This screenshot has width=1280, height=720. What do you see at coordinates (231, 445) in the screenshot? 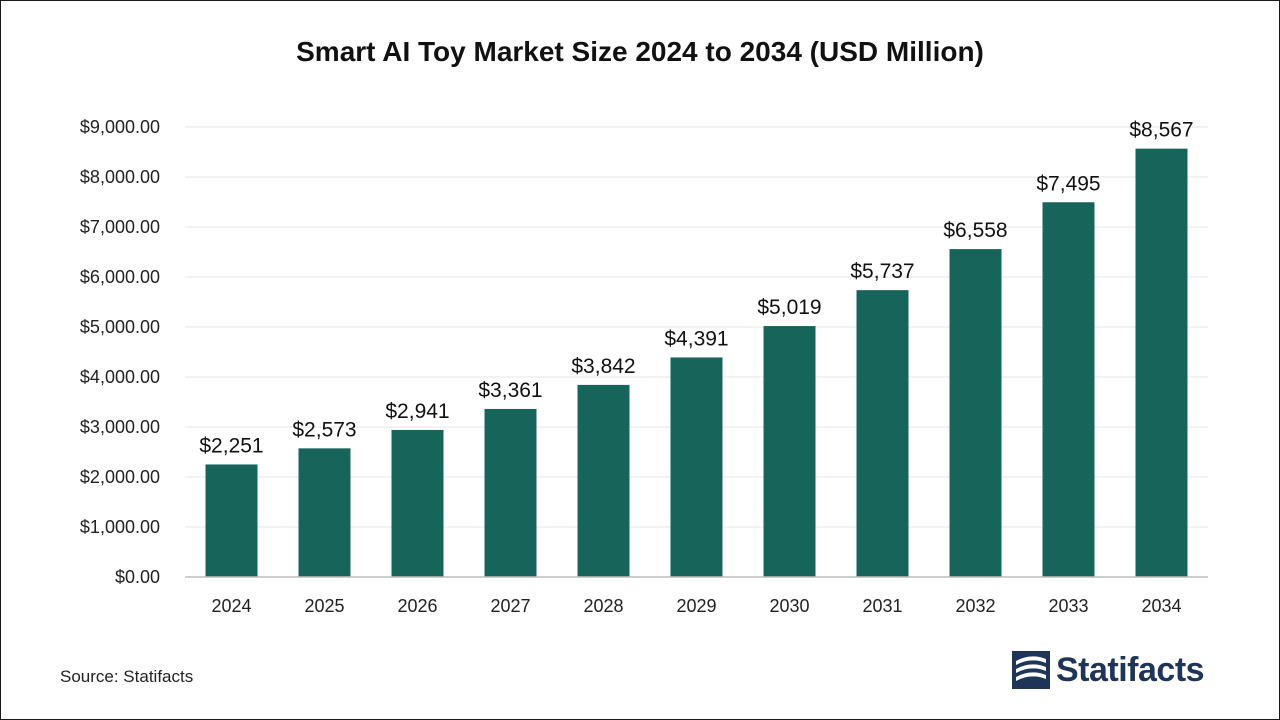
I see `data-label-2024: $2,251` at bounding box center [231, 445].